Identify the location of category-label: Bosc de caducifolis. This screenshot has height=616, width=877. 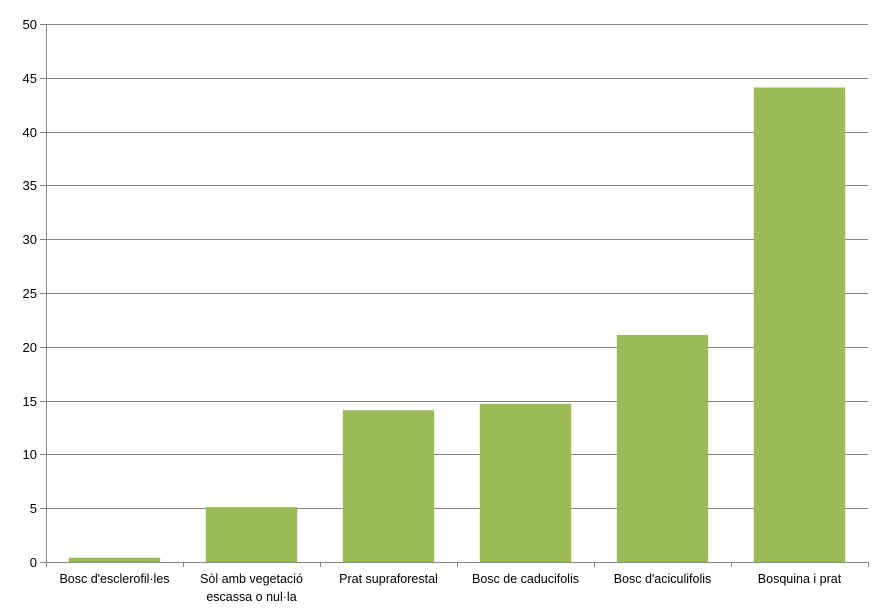
(525, 579).